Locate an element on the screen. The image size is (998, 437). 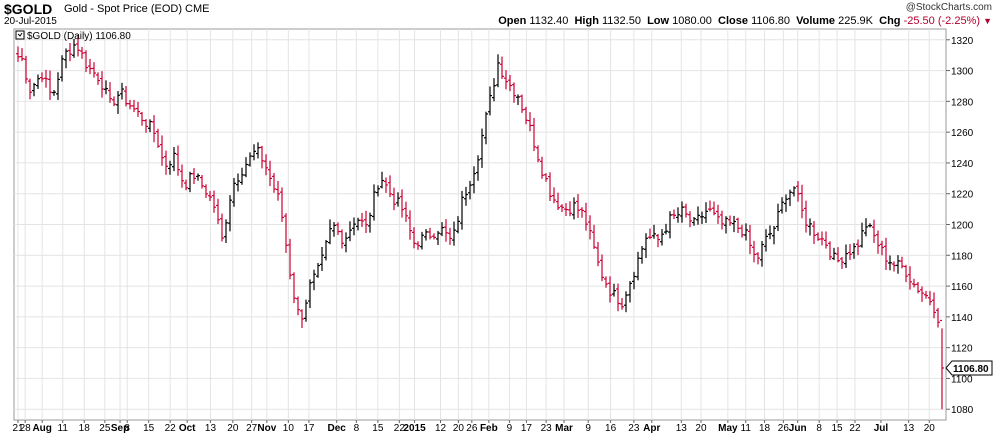
down-arrow-icon: ▼ is located at coordinates (987, 21).